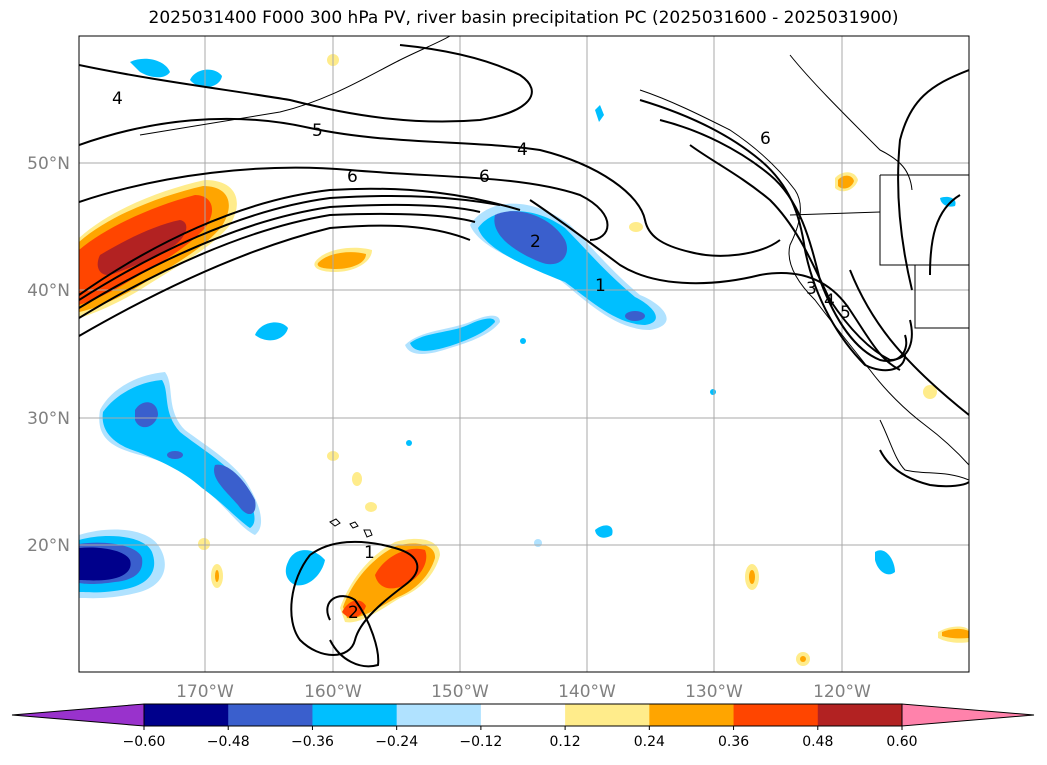 The width and height of the screenshot is (1047, 765). I want to click on colorbar-tick-label: −0.24, so click(396, 742).